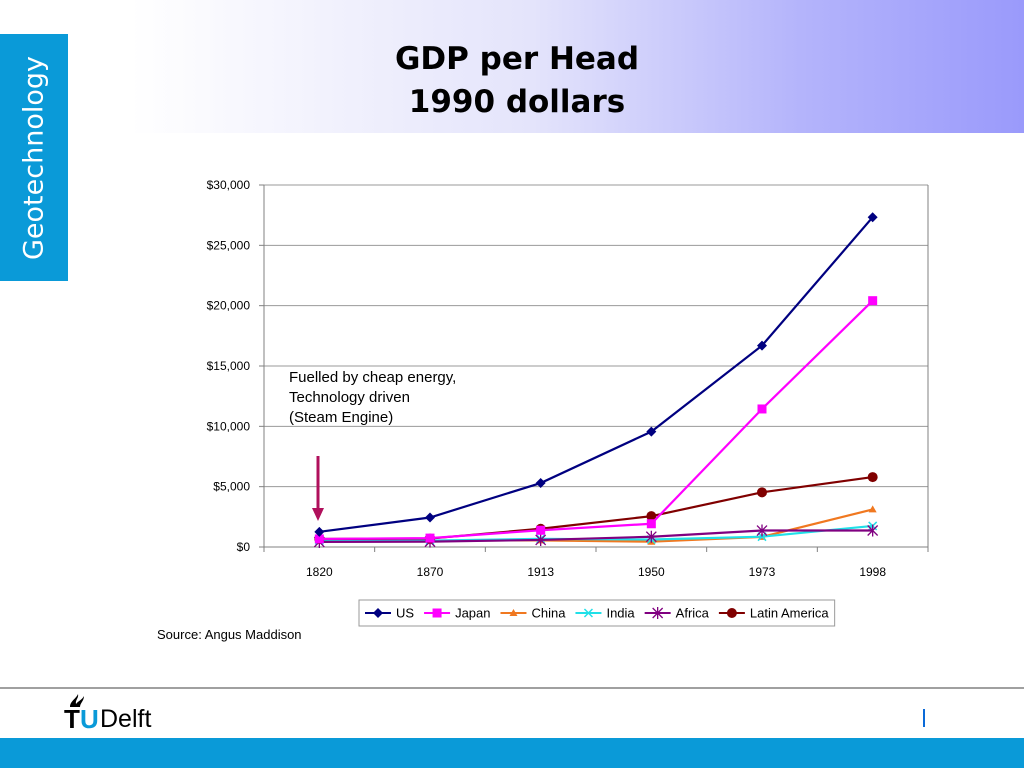 The image size is (1024, 768). Describe the element at coordinates (319, 572) in the screenshot. I see `x-tick-label: 1820` at that location.